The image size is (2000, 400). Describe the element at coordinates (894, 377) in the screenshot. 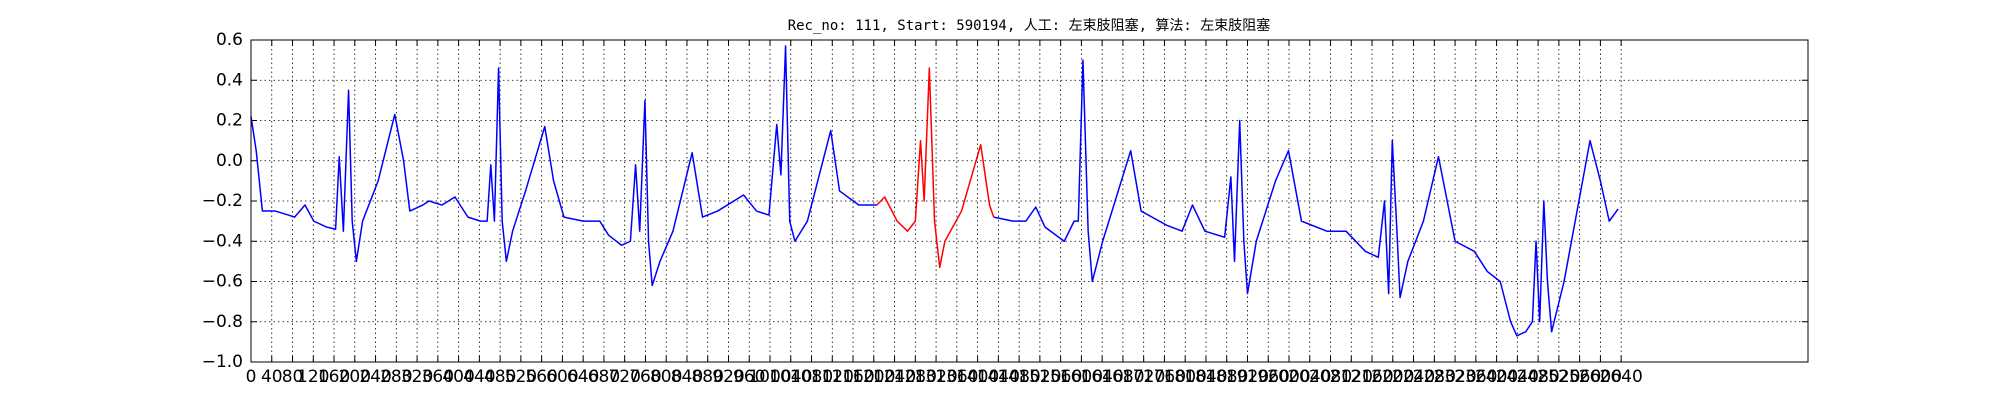

I see `x-tick-label: 1240` at that location.